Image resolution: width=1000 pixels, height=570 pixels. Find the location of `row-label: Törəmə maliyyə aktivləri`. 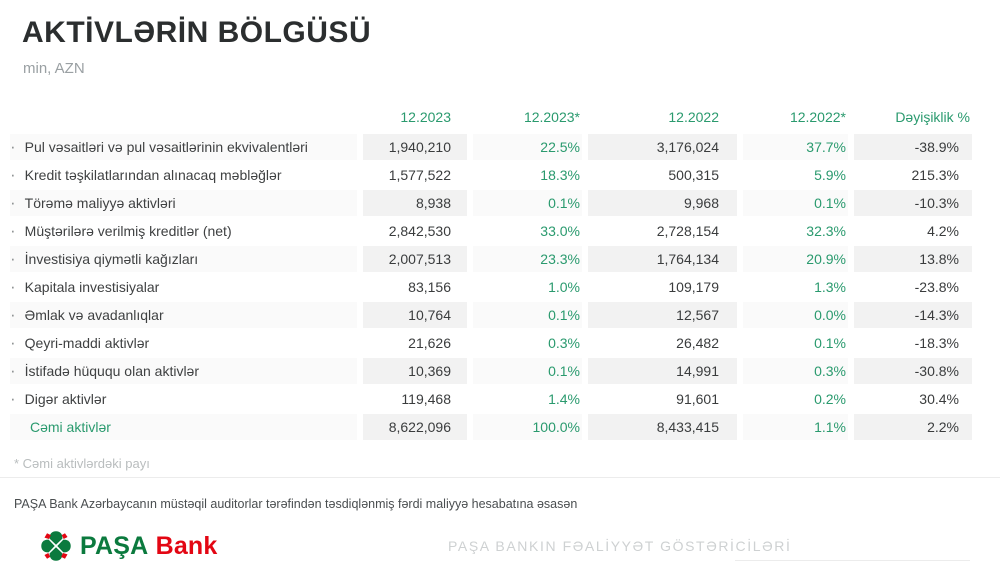

row-label: Törəmə maliyyə aktivləri is located at coordinates (100, 203).